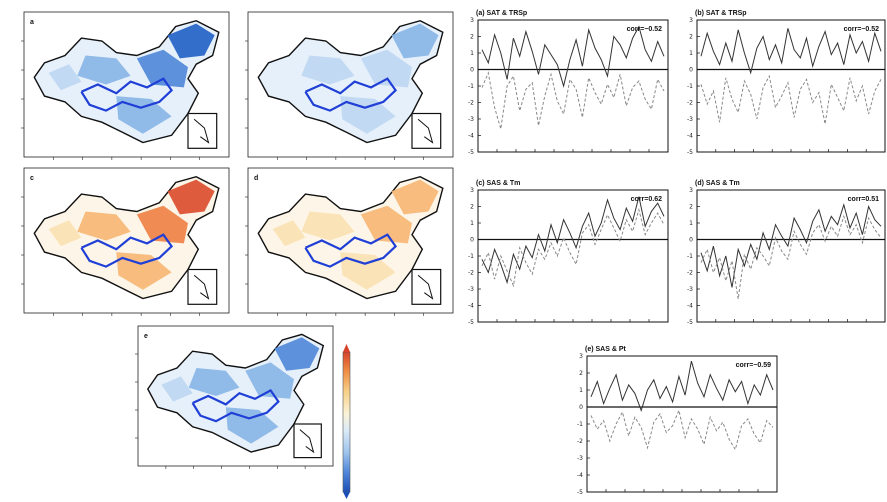 The height and width of the screenshot is (502, 887). I want to click on colorbar, so click(346, 421).